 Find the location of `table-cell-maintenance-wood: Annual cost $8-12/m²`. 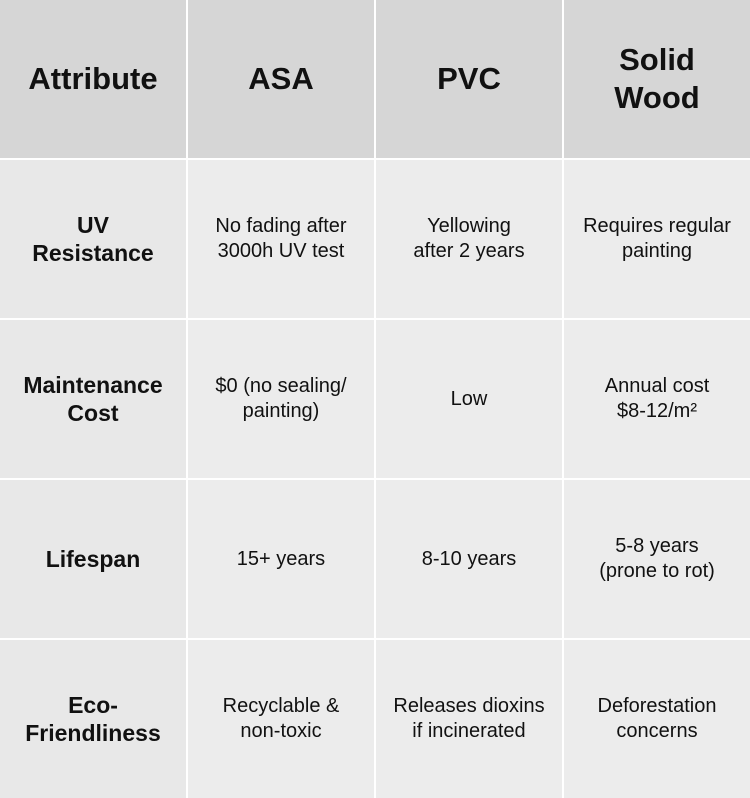

table-cell-maintenance-wood: Annual cost $8-12/m² is located at coordinates (657, 399).